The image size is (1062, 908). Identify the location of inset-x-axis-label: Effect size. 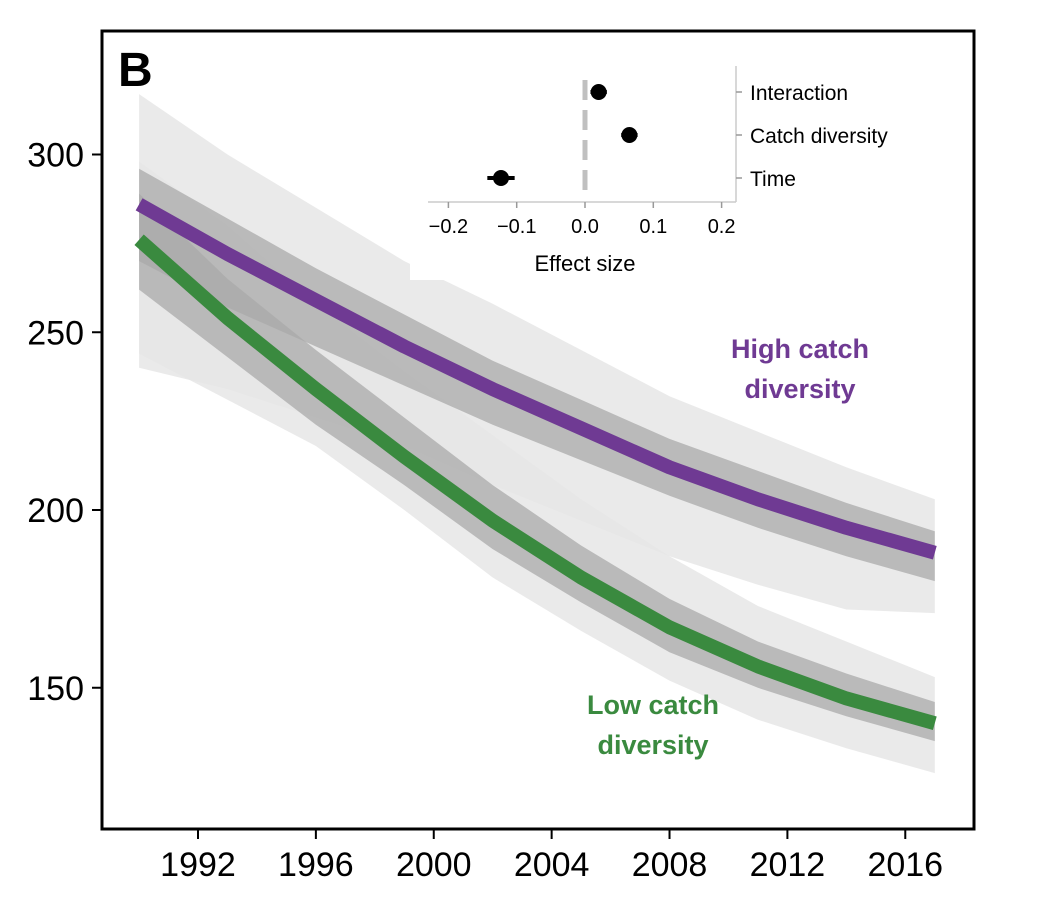
(584, 263).